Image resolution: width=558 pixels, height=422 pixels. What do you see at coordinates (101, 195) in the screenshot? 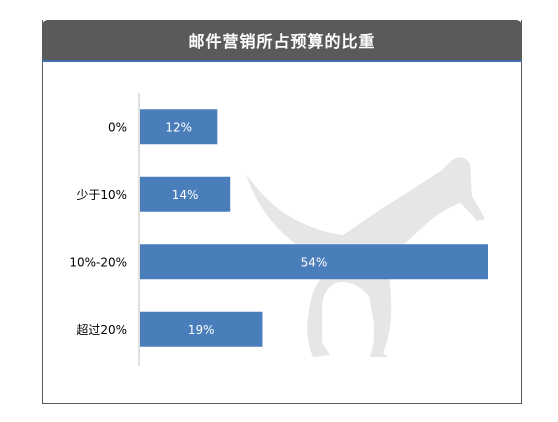
I see `category-label-1: 少于10%` at bounding box center [101, 195].